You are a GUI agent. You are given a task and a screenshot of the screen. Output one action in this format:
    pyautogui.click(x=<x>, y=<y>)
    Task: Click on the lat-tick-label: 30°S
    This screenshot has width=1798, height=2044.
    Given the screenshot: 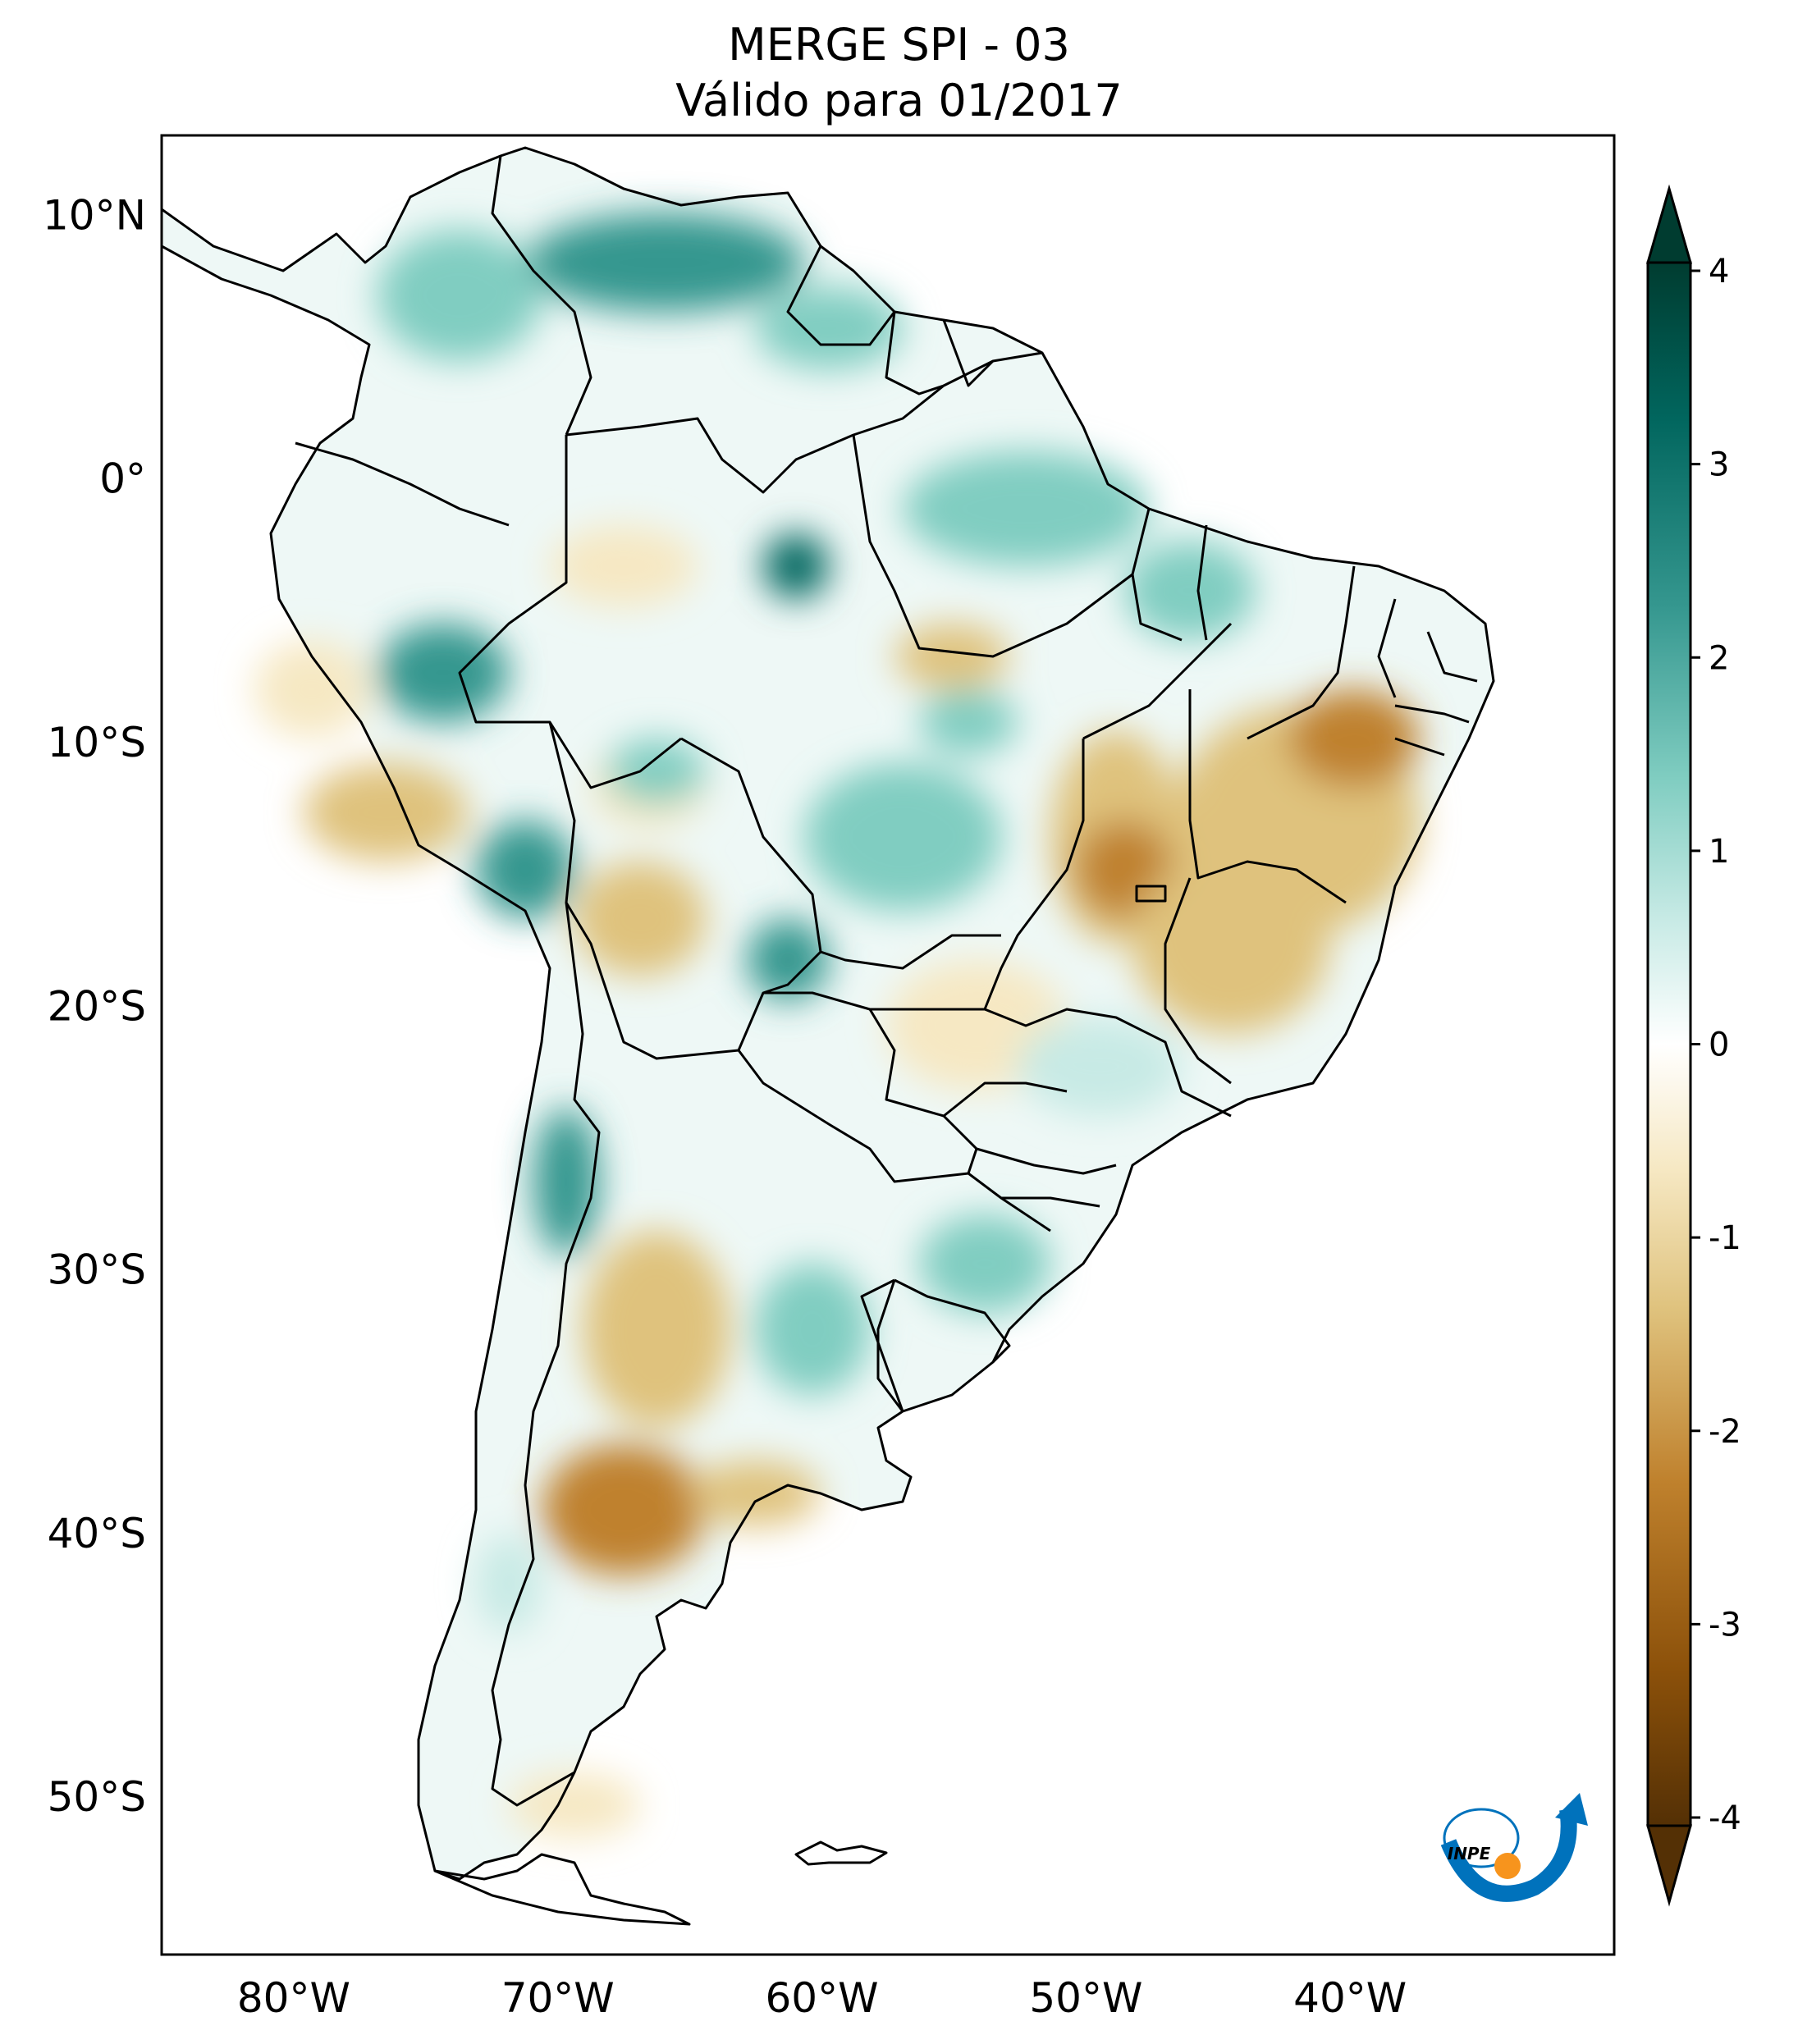 What is the action you would take?
    pyautogui.click(x=97, y=1270)
    